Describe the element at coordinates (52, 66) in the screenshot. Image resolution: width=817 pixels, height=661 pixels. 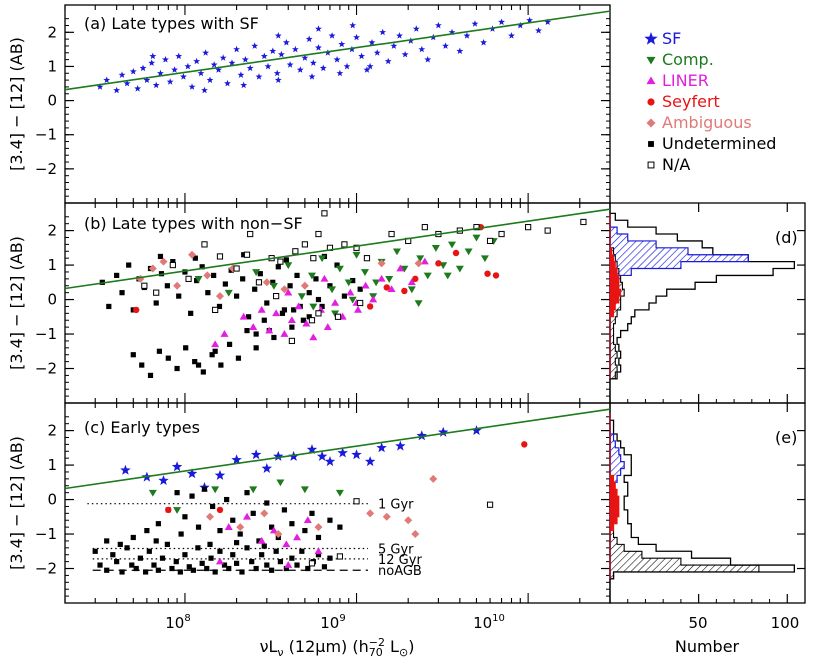
I see `ytick-label: 1` at that location.